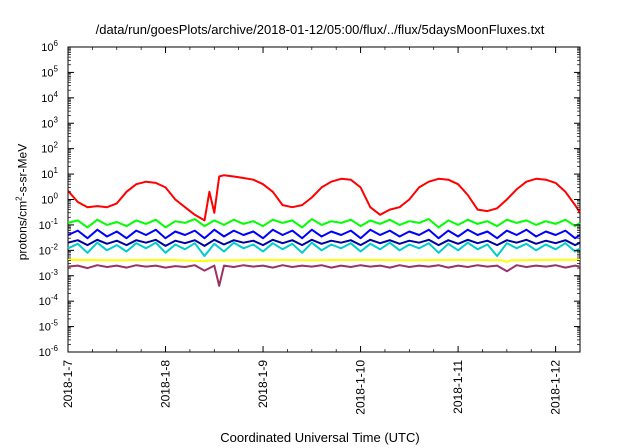  Describe the element at coordinates (49, 148) in the screenshot. I see `y-tick-label: 10²` at that location.